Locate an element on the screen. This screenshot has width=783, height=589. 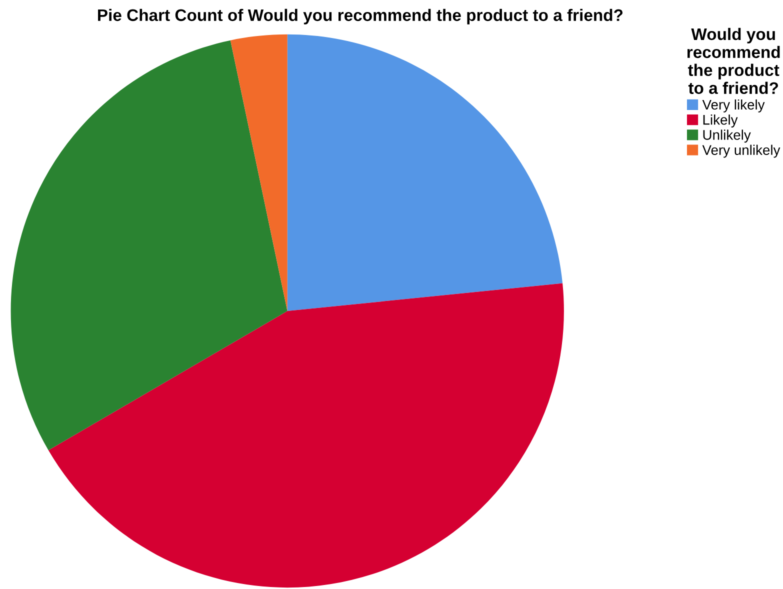
legend-label: Very unlikely is located at coordinates (741, 151).